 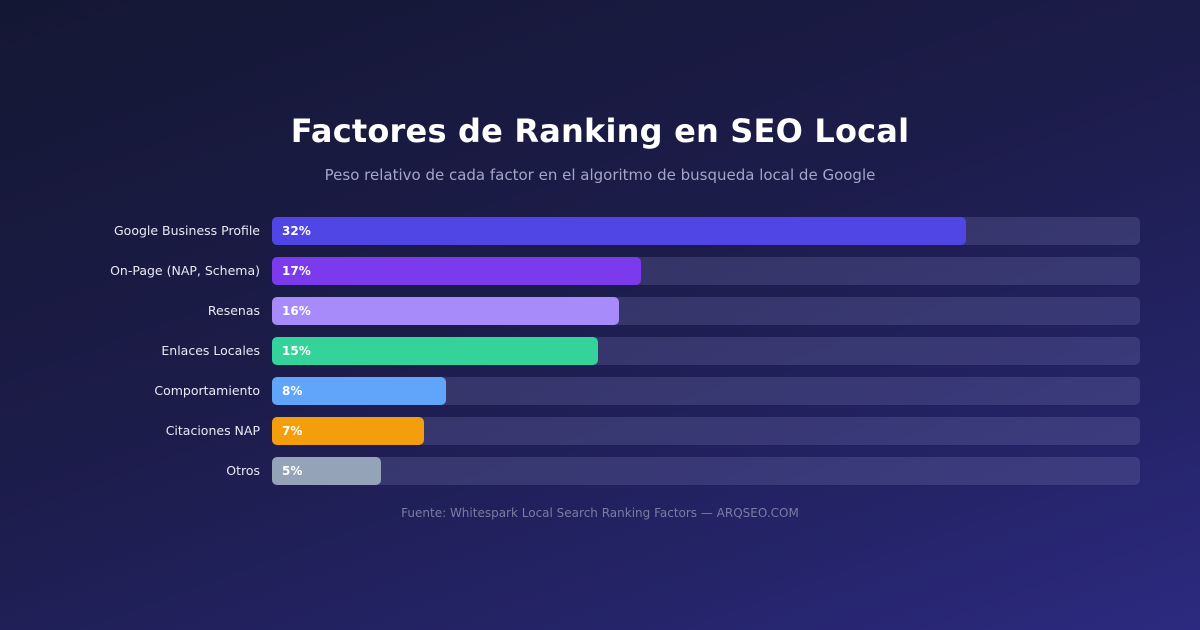 What do you see at coordinates (446, 311) in the screenshot?
I see `bar: 16%` at bounding box center [446, 311].